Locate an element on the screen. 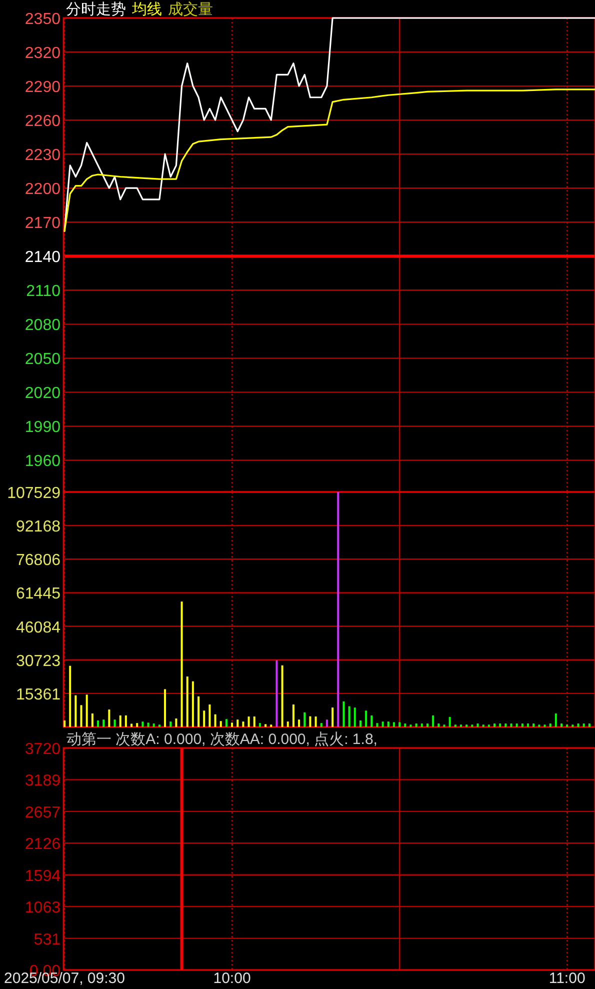 This screenshot has height=989, width=595. y-tick-label: 2230 is located at coordinates (42, 155).